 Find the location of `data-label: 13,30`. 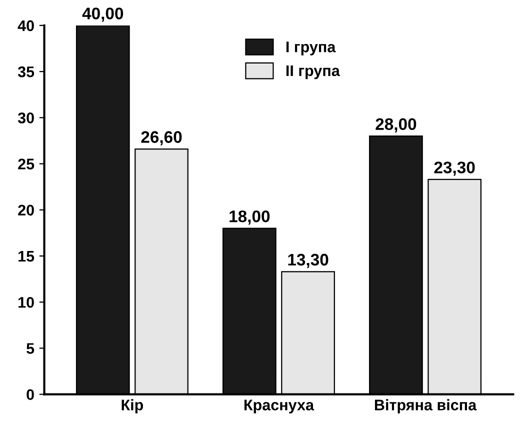

data-label: 13,30 is located at coordinates (308, 261).